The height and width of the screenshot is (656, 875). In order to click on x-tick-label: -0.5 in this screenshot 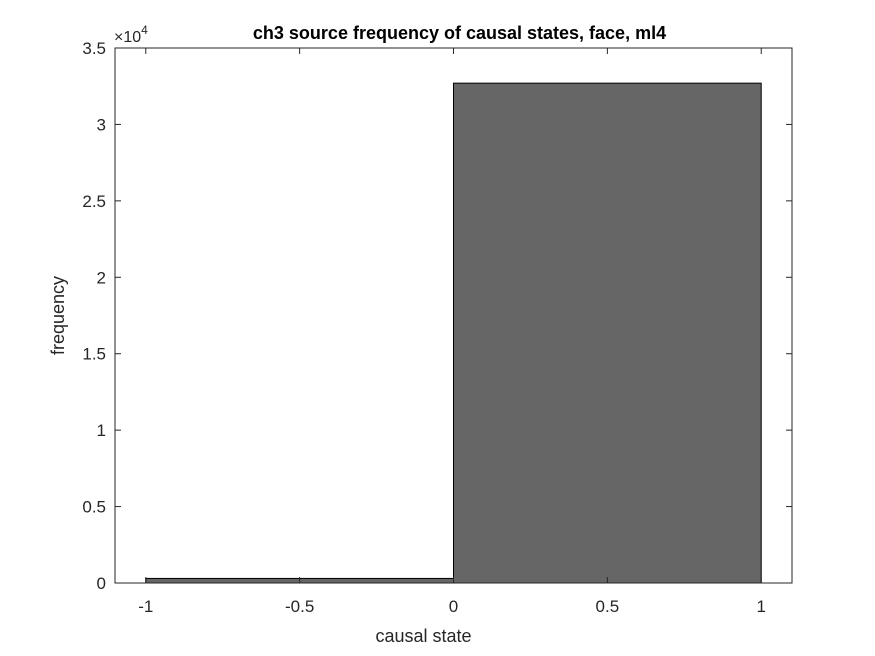, I will do `click(299, 606)`.